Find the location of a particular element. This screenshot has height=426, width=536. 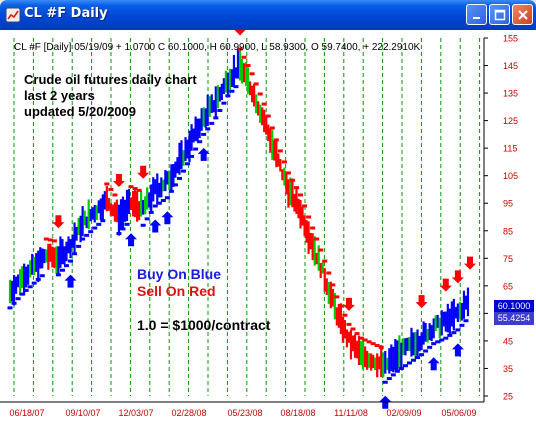

y-tick-label: 75 is located at coordinates (508, 259).